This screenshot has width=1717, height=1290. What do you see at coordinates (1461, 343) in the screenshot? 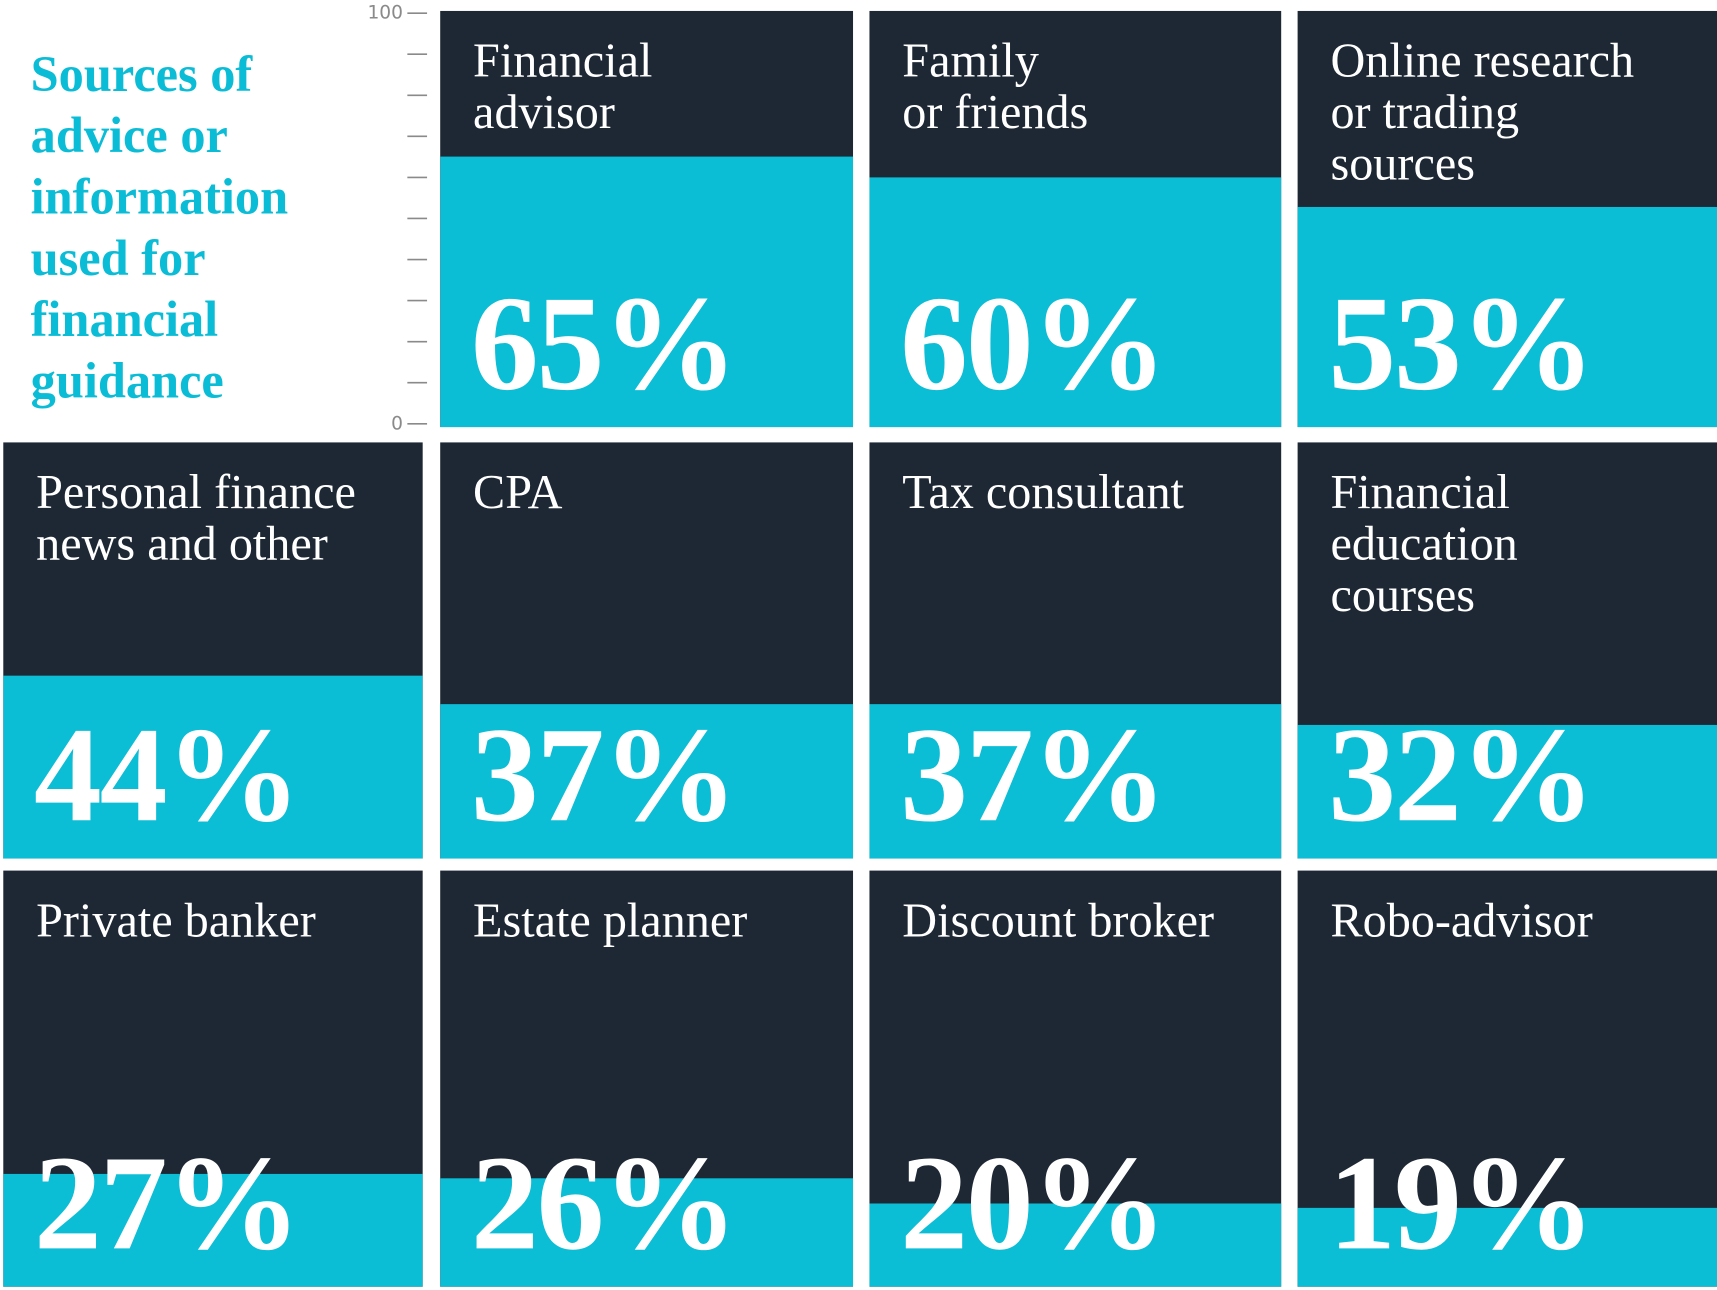
I see `value-label: 53%` at bounding box center [1461, 343].